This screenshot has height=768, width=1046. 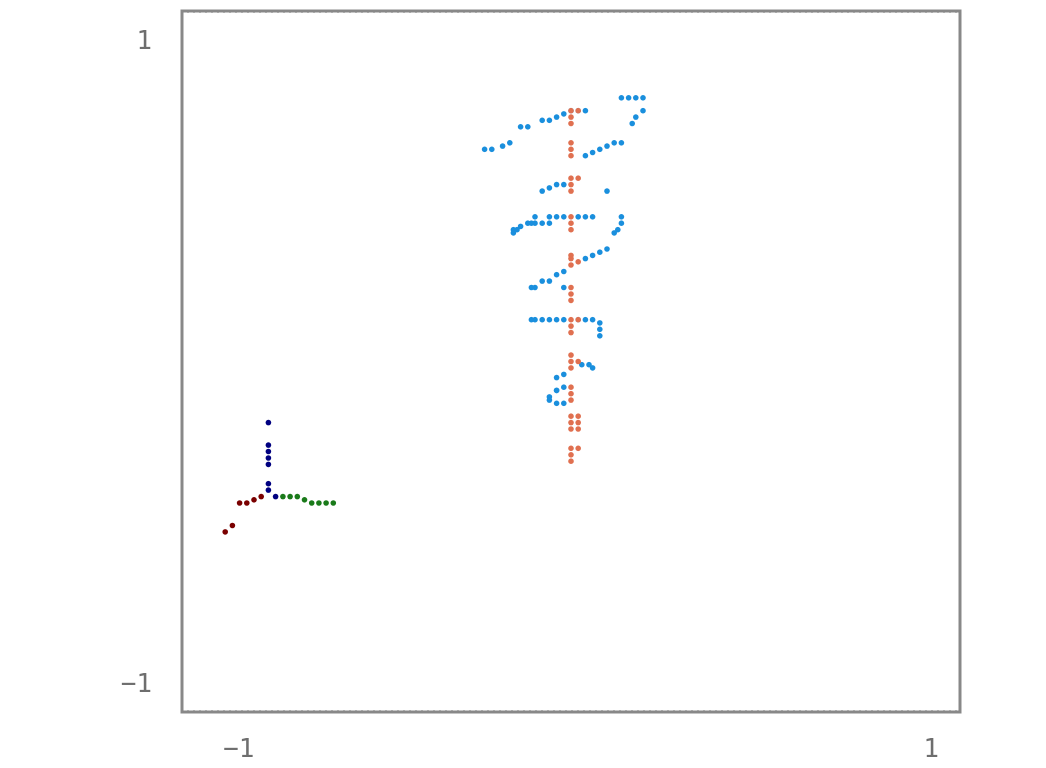 I want to click on x-tick-label: −1, so click(x=238, y=749).